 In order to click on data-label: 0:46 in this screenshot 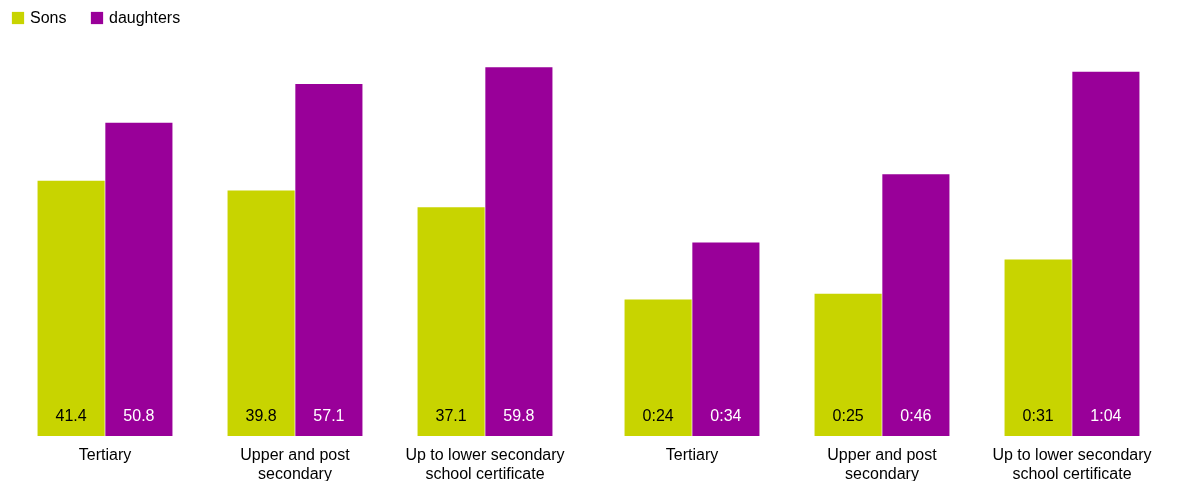, I will do `click(916, 415)`.